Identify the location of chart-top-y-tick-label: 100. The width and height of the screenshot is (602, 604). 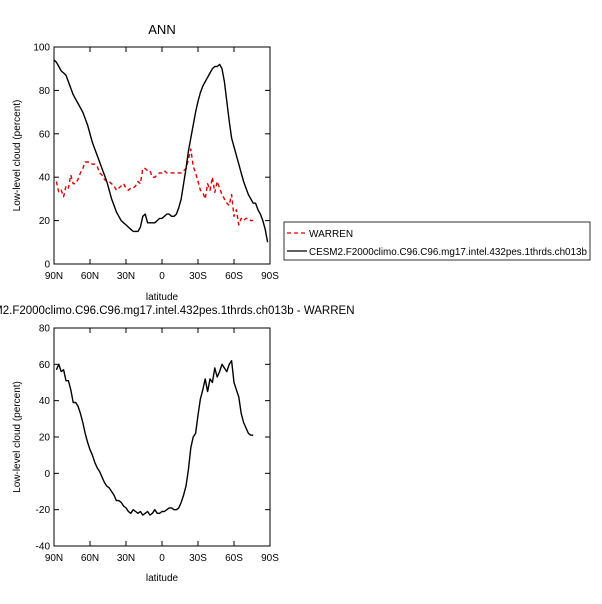
(41, 48).